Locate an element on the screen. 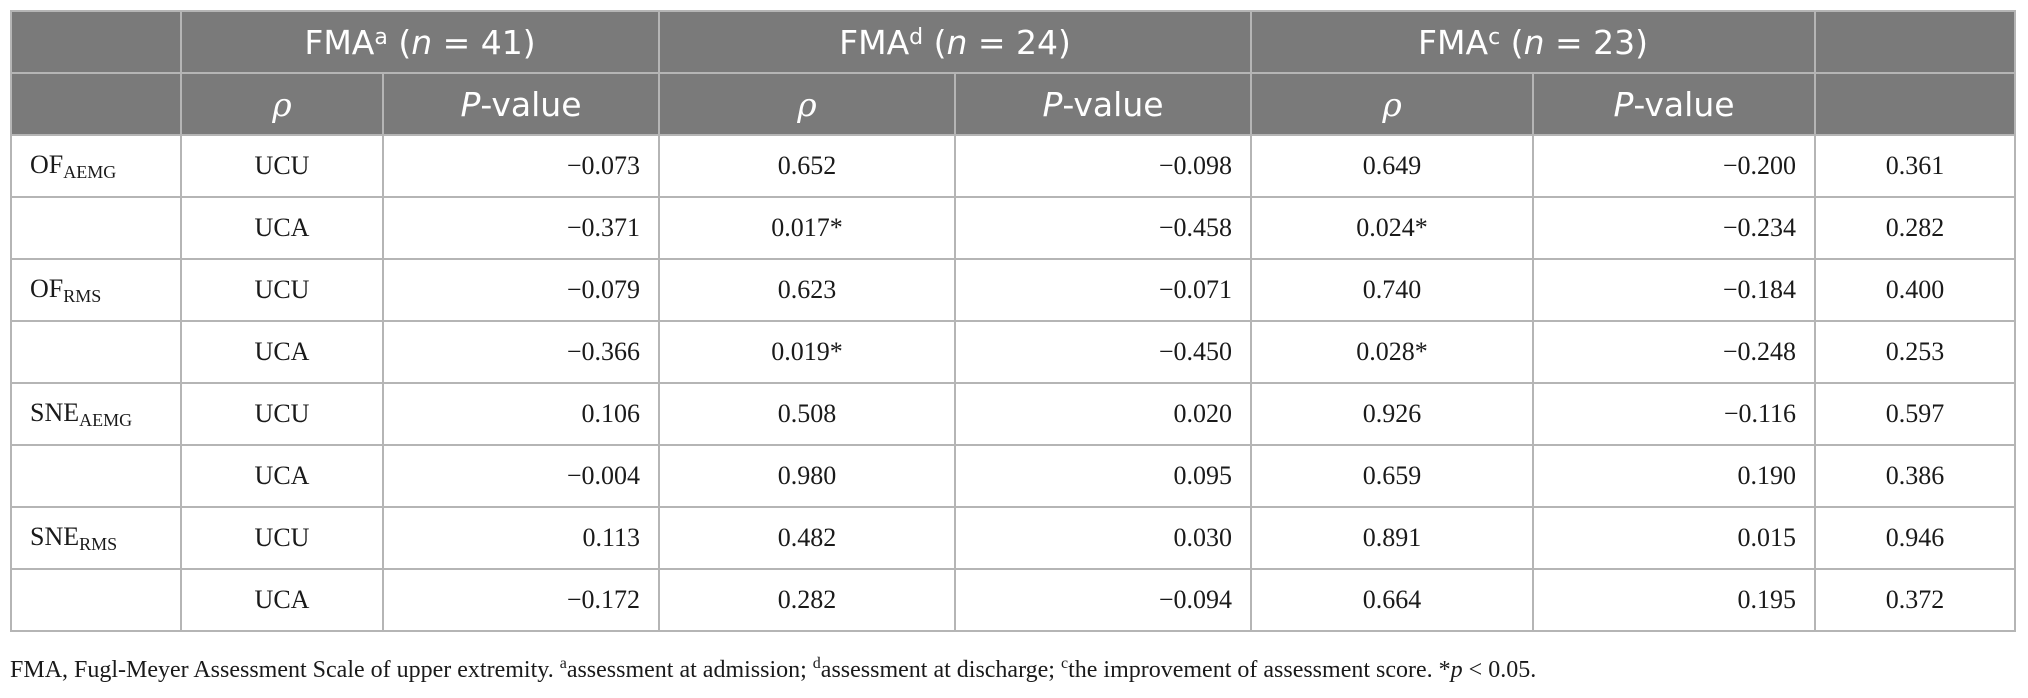  row-label: SNEAEMG is located at coordinates (96, 414).